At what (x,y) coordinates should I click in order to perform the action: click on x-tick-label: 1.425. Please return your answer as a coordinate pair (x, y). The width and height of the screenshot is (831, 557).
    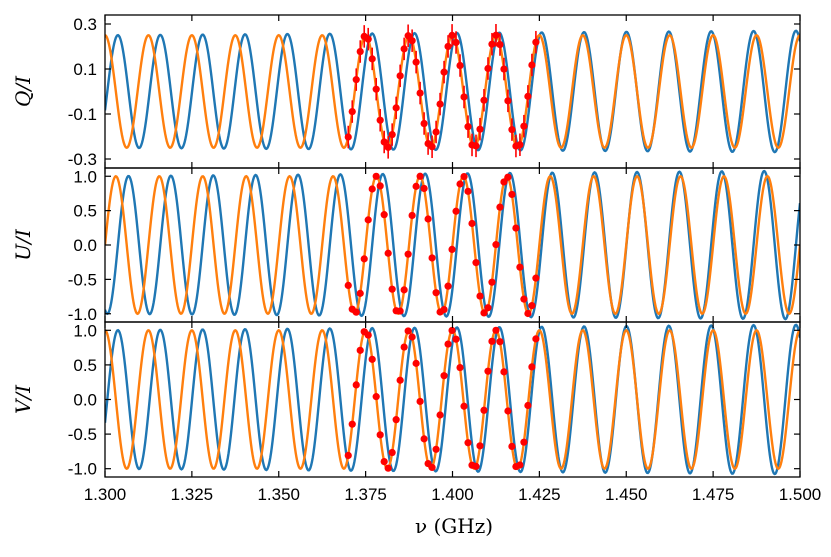
    Looking at the image, I should click on (539, 494).